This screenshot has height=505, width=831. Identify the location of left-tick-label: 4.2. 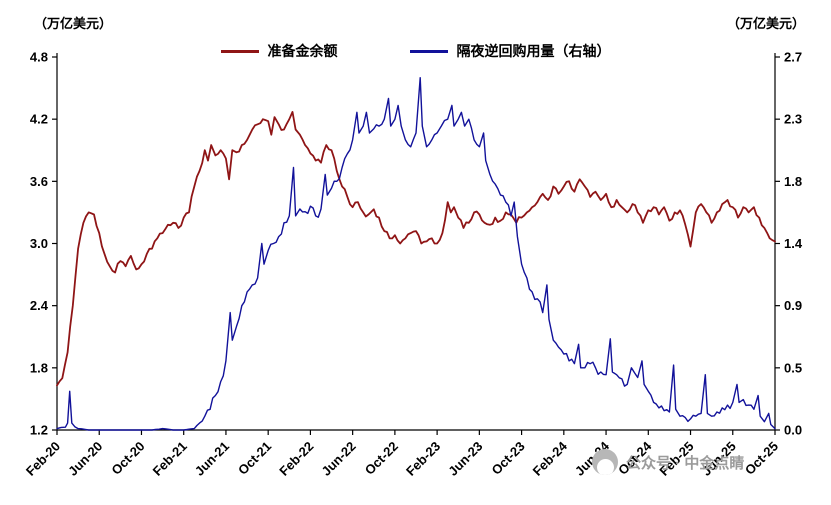
(39, 119).